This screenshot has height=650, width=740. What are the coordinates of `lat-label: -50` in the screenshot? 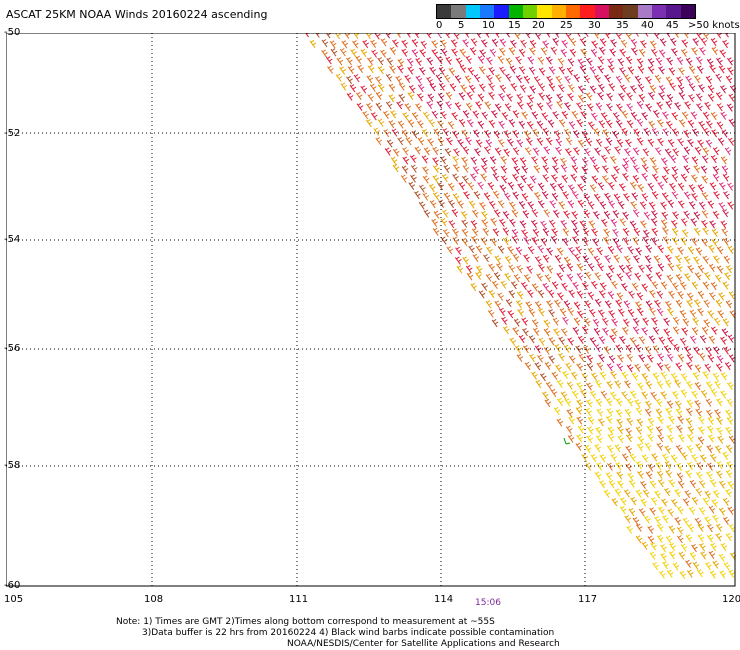 It's located at (12, 32).